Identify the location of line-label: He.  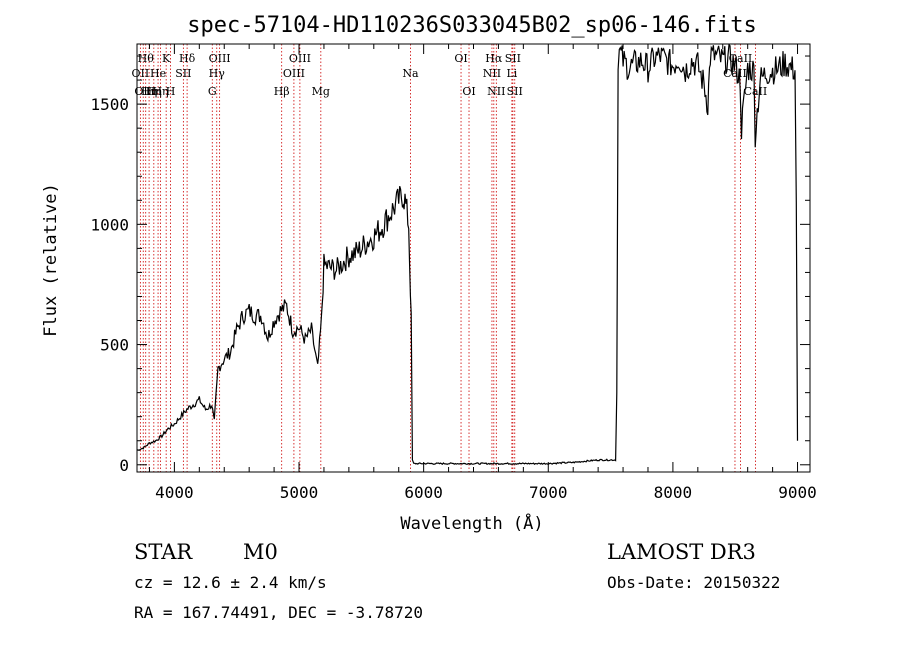
(158, 73).